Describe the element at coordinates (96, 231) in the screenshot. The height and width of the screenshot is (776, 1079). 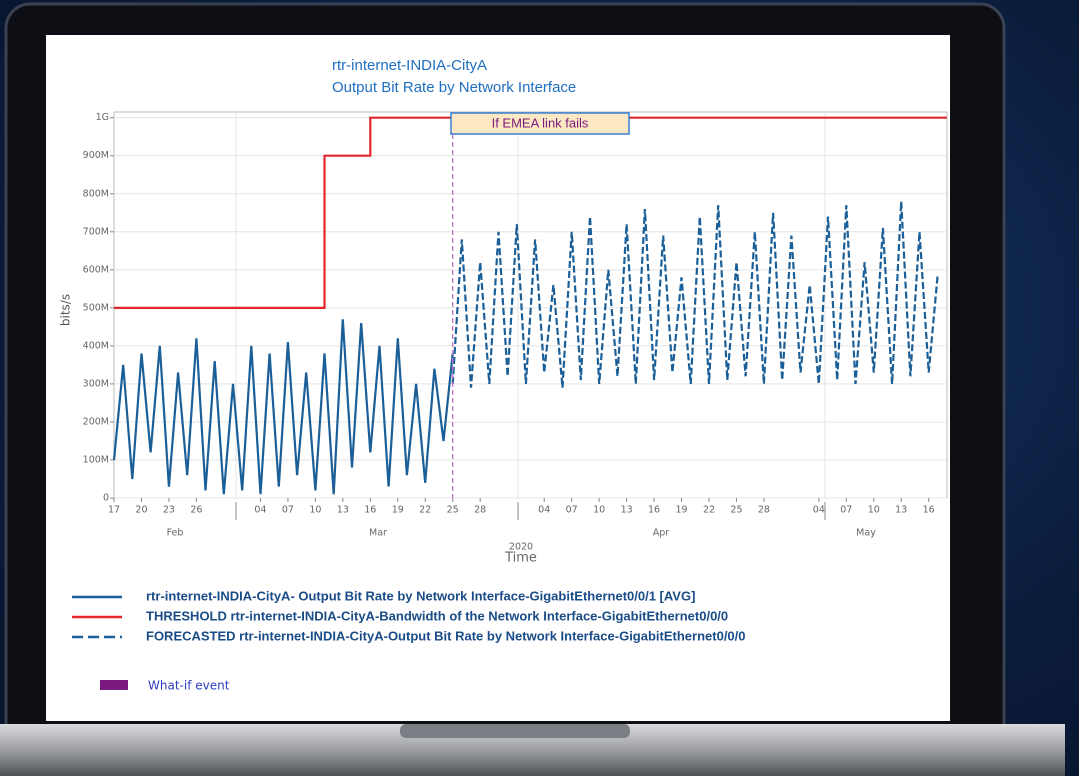
I see `y-tick-label: 700M` at that location.